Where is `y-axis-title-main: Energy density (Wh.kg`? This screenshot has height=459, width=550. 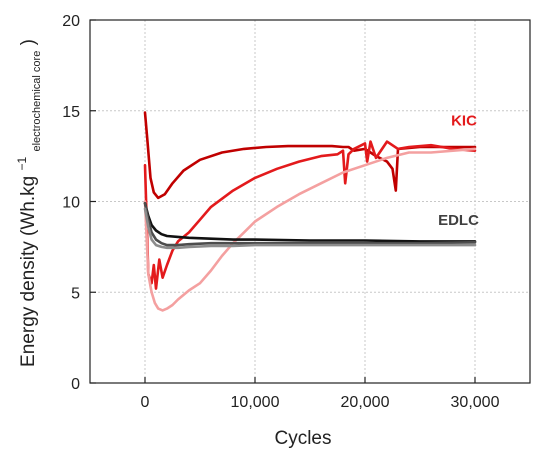
y-axis-title-main: Energy density (Wh.kg is located at coordinates (28, 271).